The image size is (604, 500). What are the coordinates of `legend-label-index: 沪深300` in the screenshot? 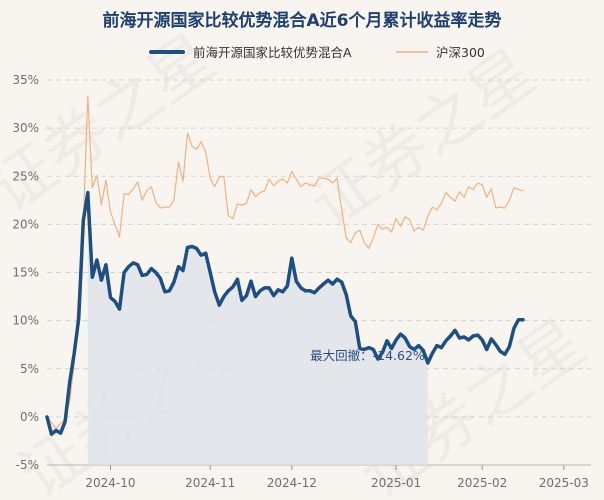 It's located at (460, 52).